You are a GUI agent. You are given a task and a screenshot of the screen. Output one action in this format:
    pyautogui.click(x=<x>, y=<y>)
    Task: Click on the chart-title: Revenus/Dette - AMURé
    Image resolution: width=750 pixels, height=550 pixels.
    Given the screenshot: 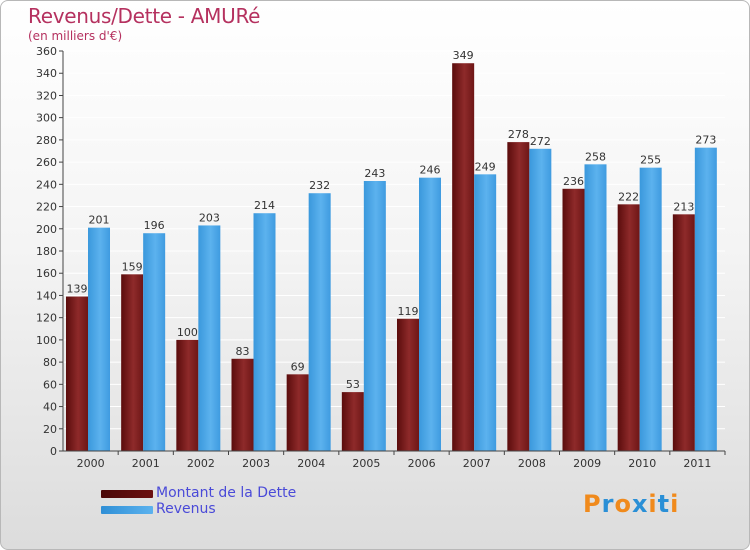 What is the action you would take?
    pyautogui.click(x=144, y=16)
    